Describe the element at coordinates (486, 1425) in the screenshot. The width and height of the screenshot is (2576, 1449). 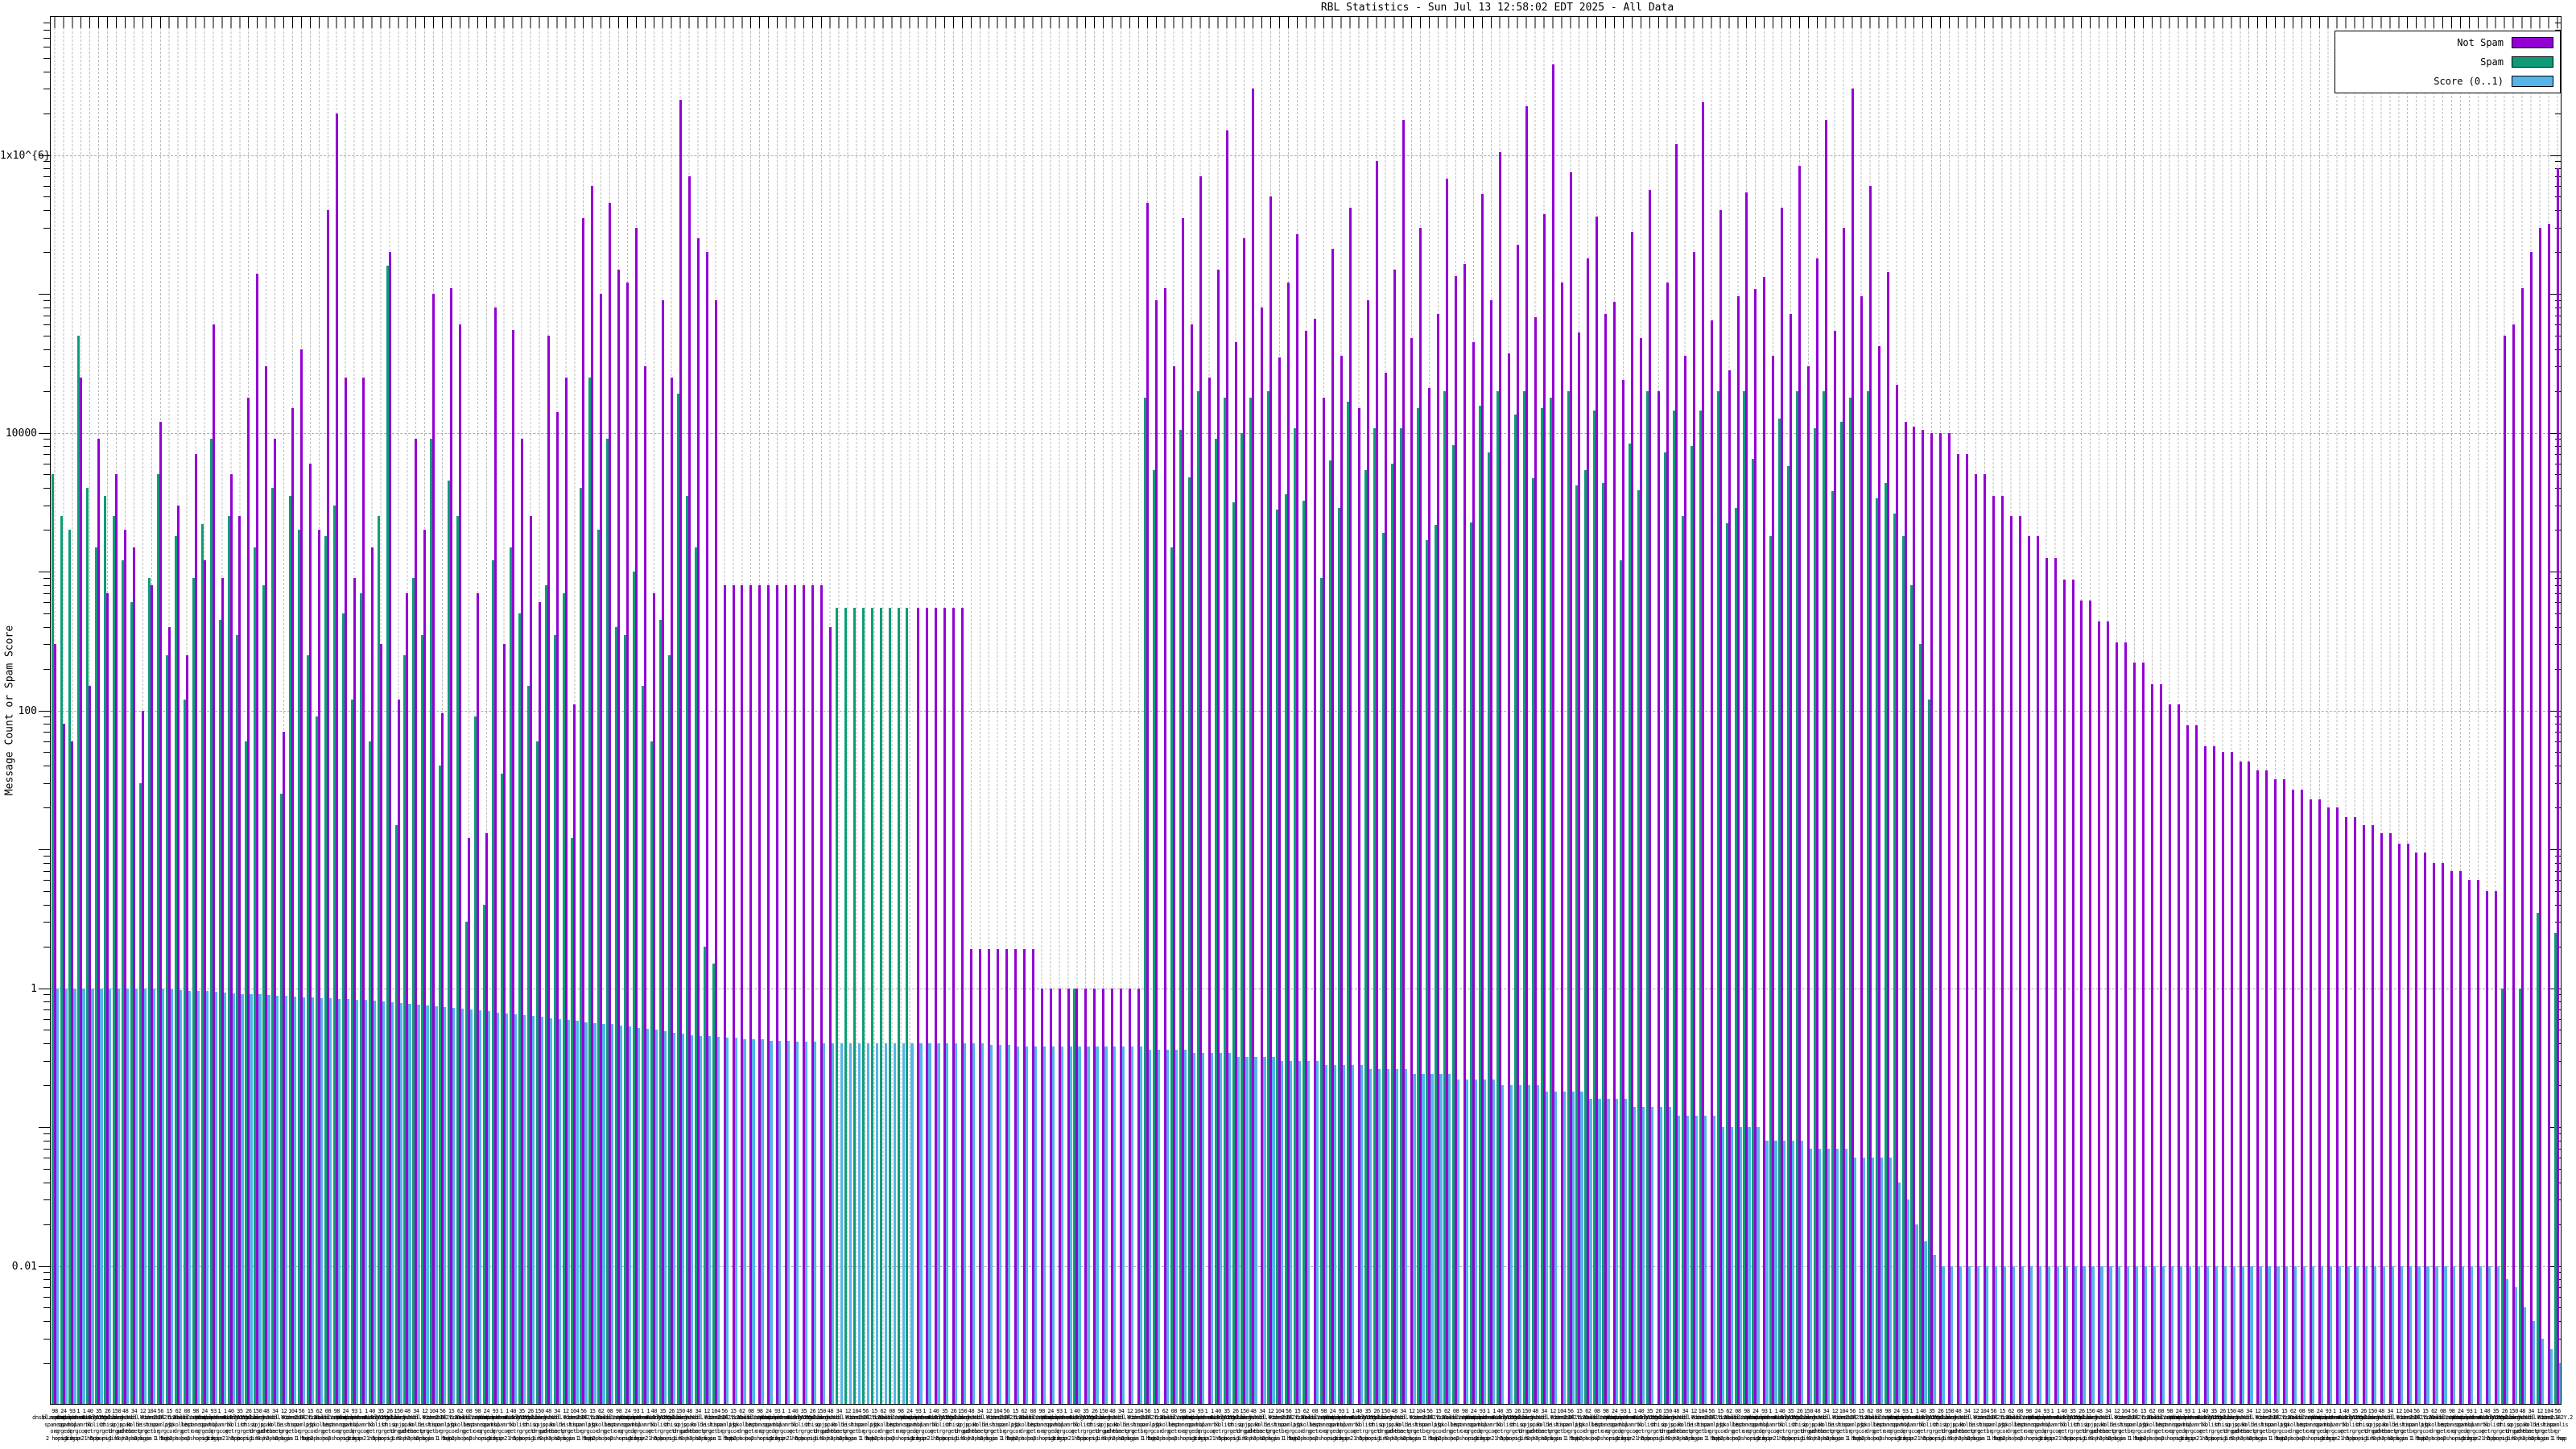
I see `x-tick-label: 24 bl.spamcop.net spam orgedr origin` at that location.